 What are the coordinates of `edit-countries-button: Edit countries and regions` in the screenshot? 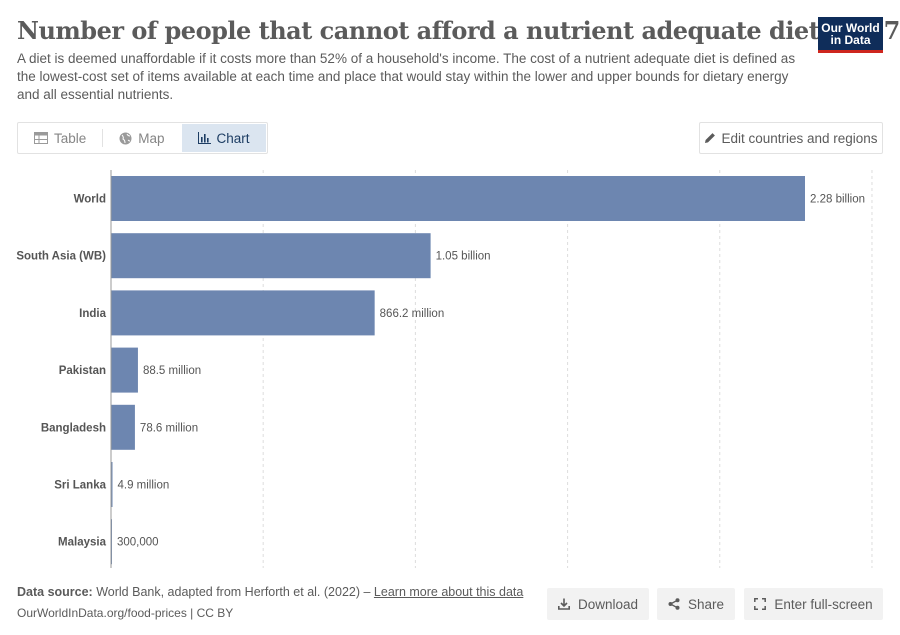 It's located at (791, 138).